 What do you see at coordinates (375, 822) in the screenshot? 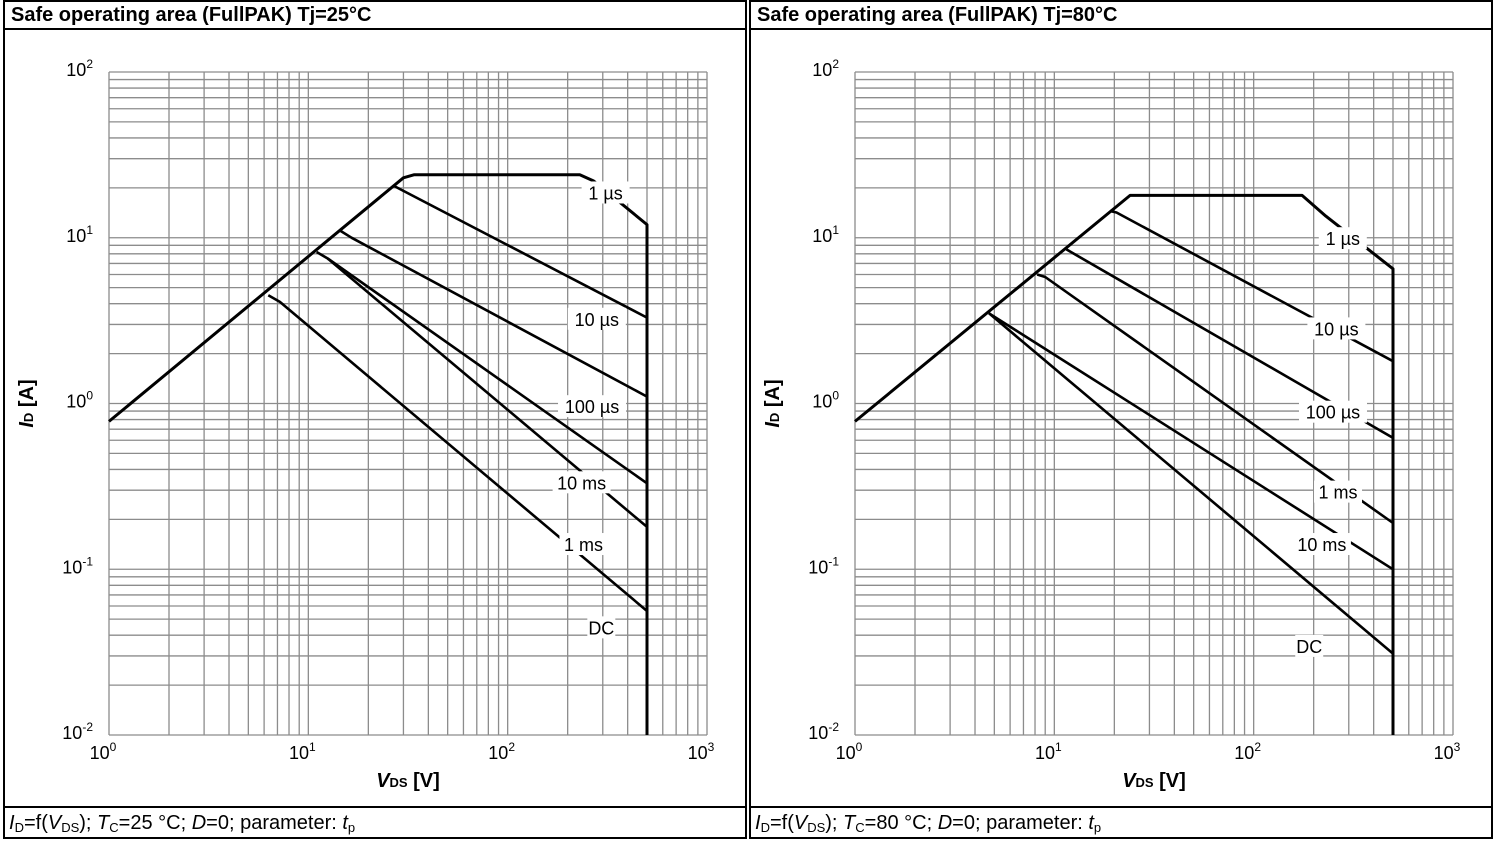
I see `panel-footer: ID=f(VDS); TC=25 °C; D=0; parameter: tp` at bounding box center [375, 822].